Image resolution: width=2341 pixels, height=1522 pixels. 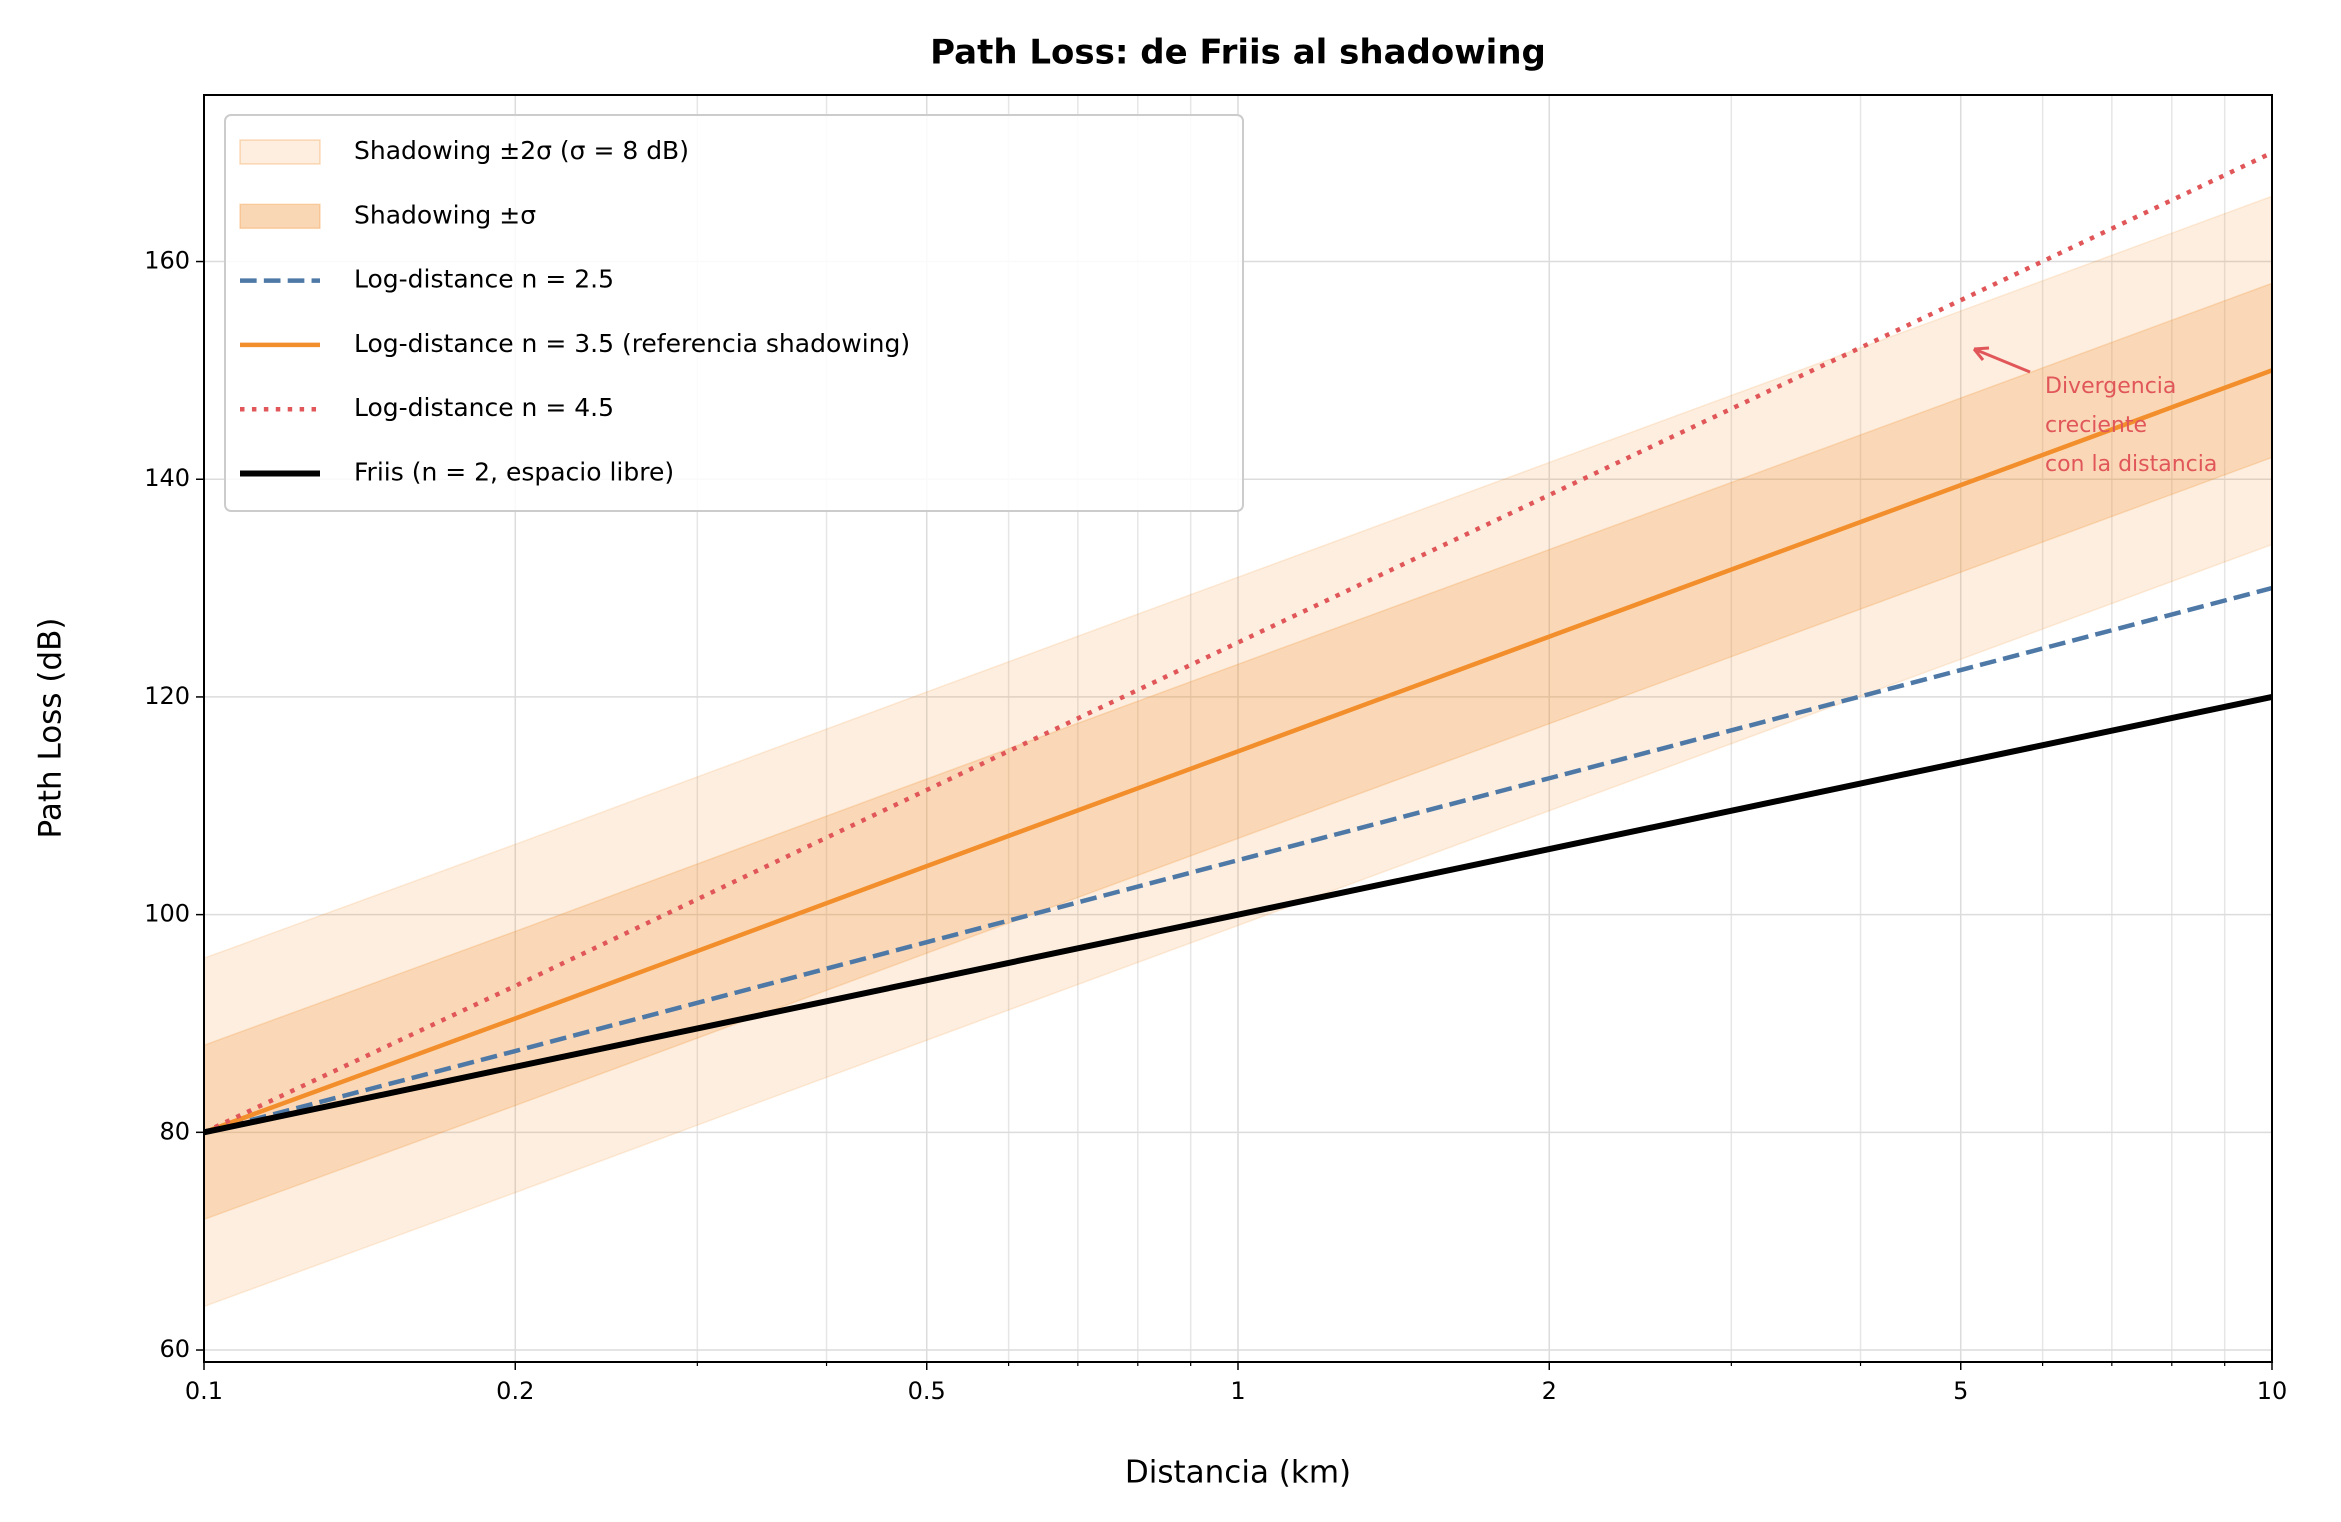 What do you see at coordinates (2001, 360) in the screenshot?
I see `annotation-arrow` at bounding box center [2001, 360].